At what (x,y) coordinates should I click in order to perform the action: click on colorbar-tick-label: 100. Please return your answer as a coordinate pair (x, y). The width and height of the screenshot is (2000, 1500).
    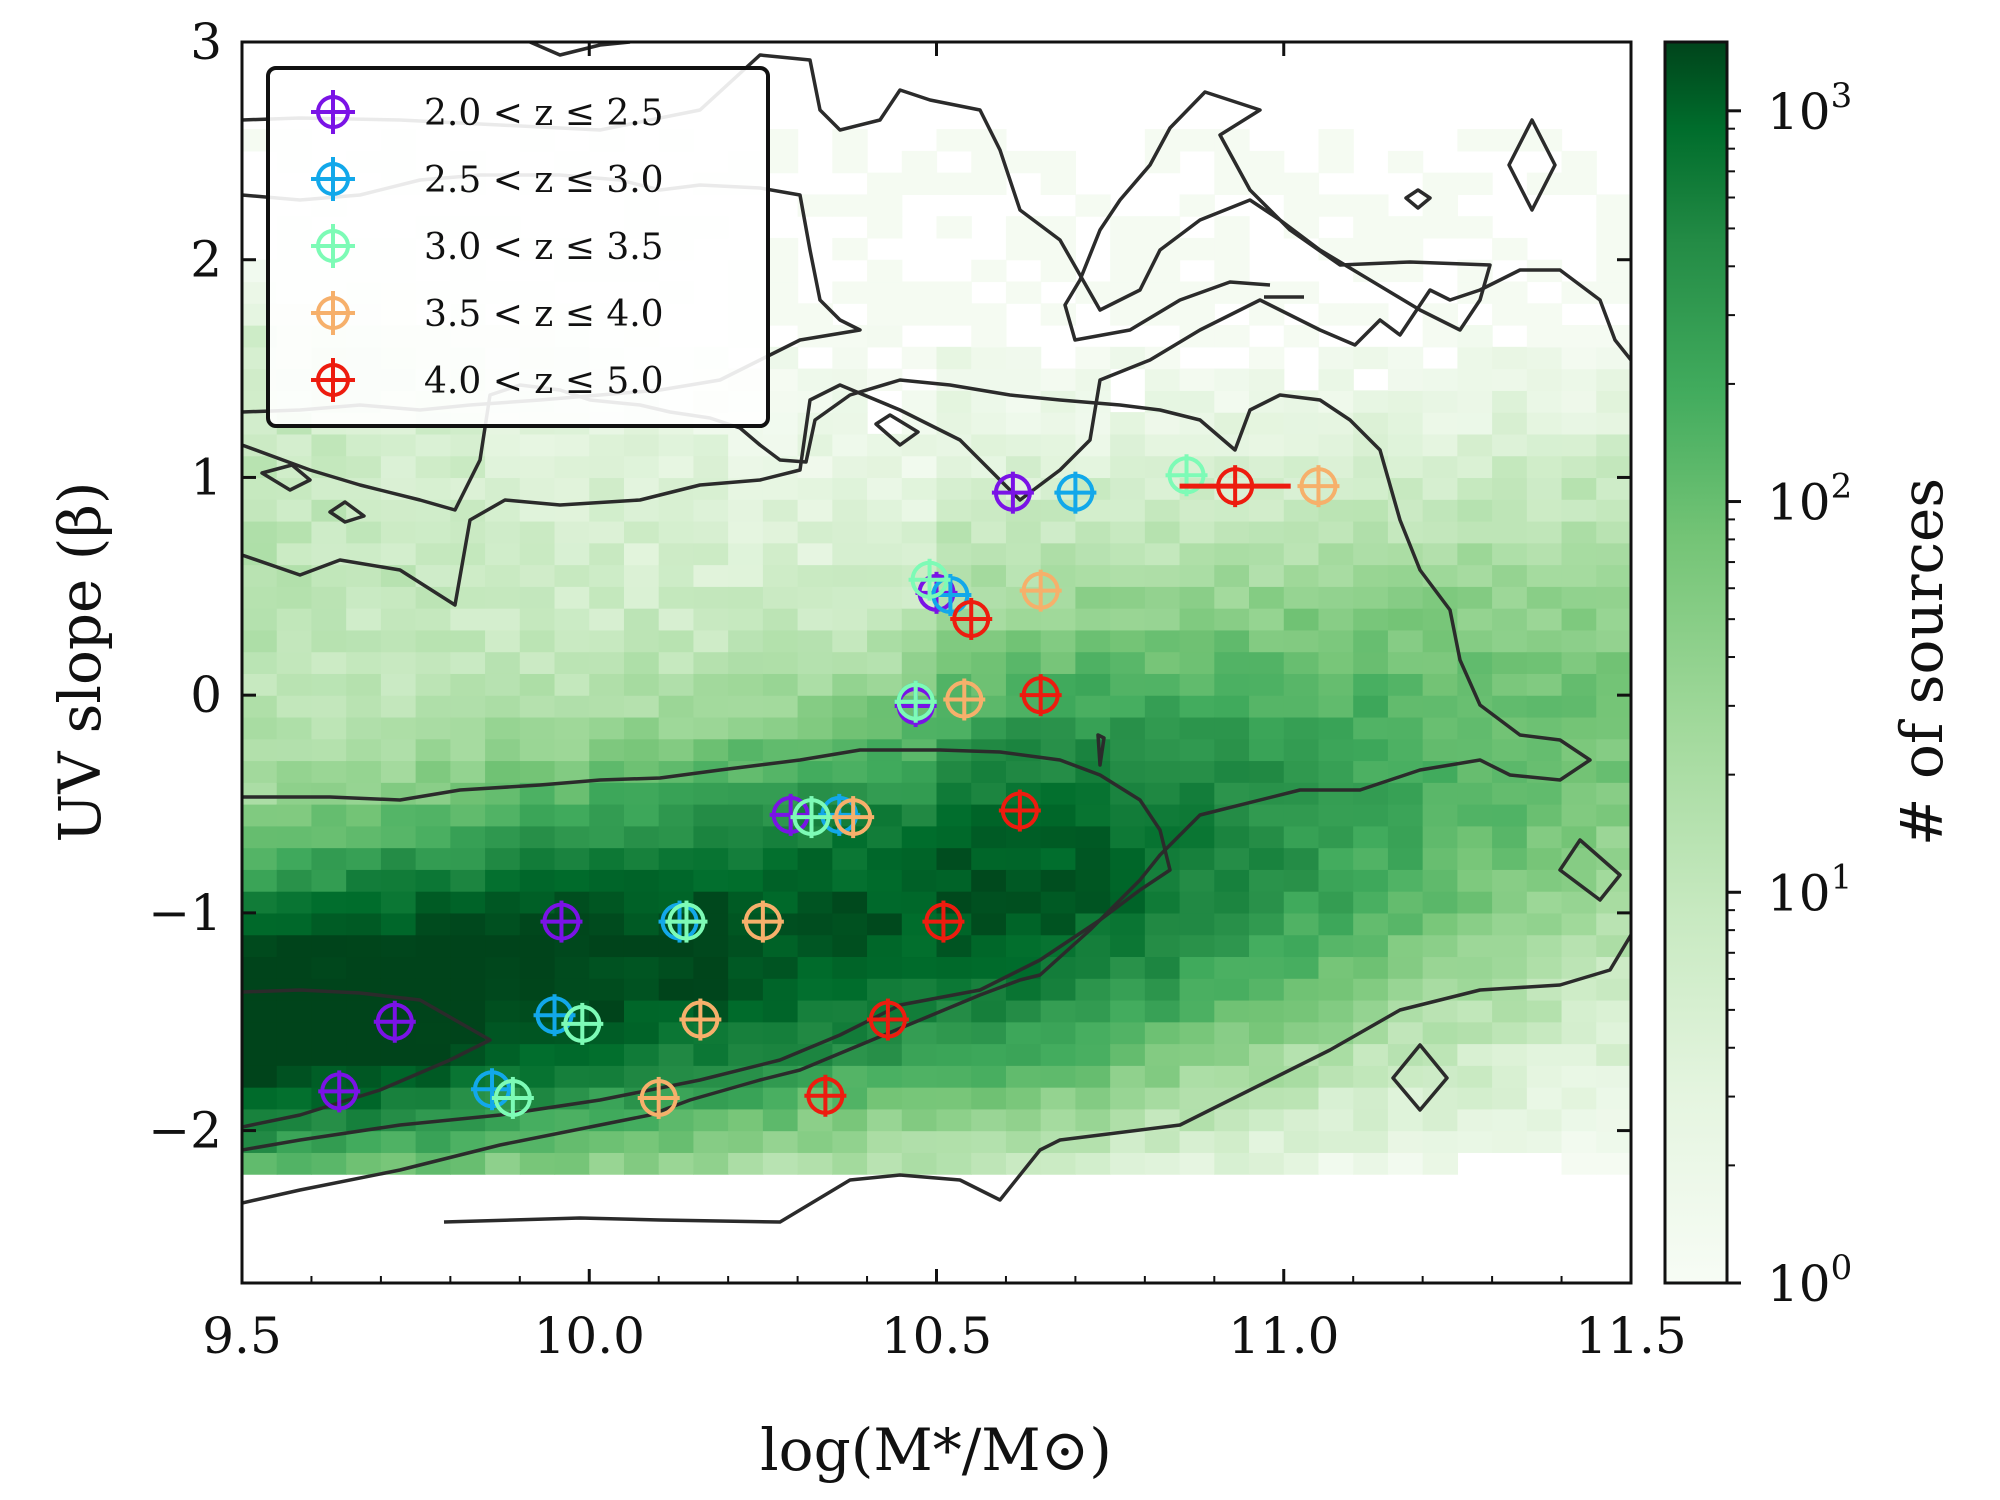
    Looking at the image, I should click on (1809, 1280).